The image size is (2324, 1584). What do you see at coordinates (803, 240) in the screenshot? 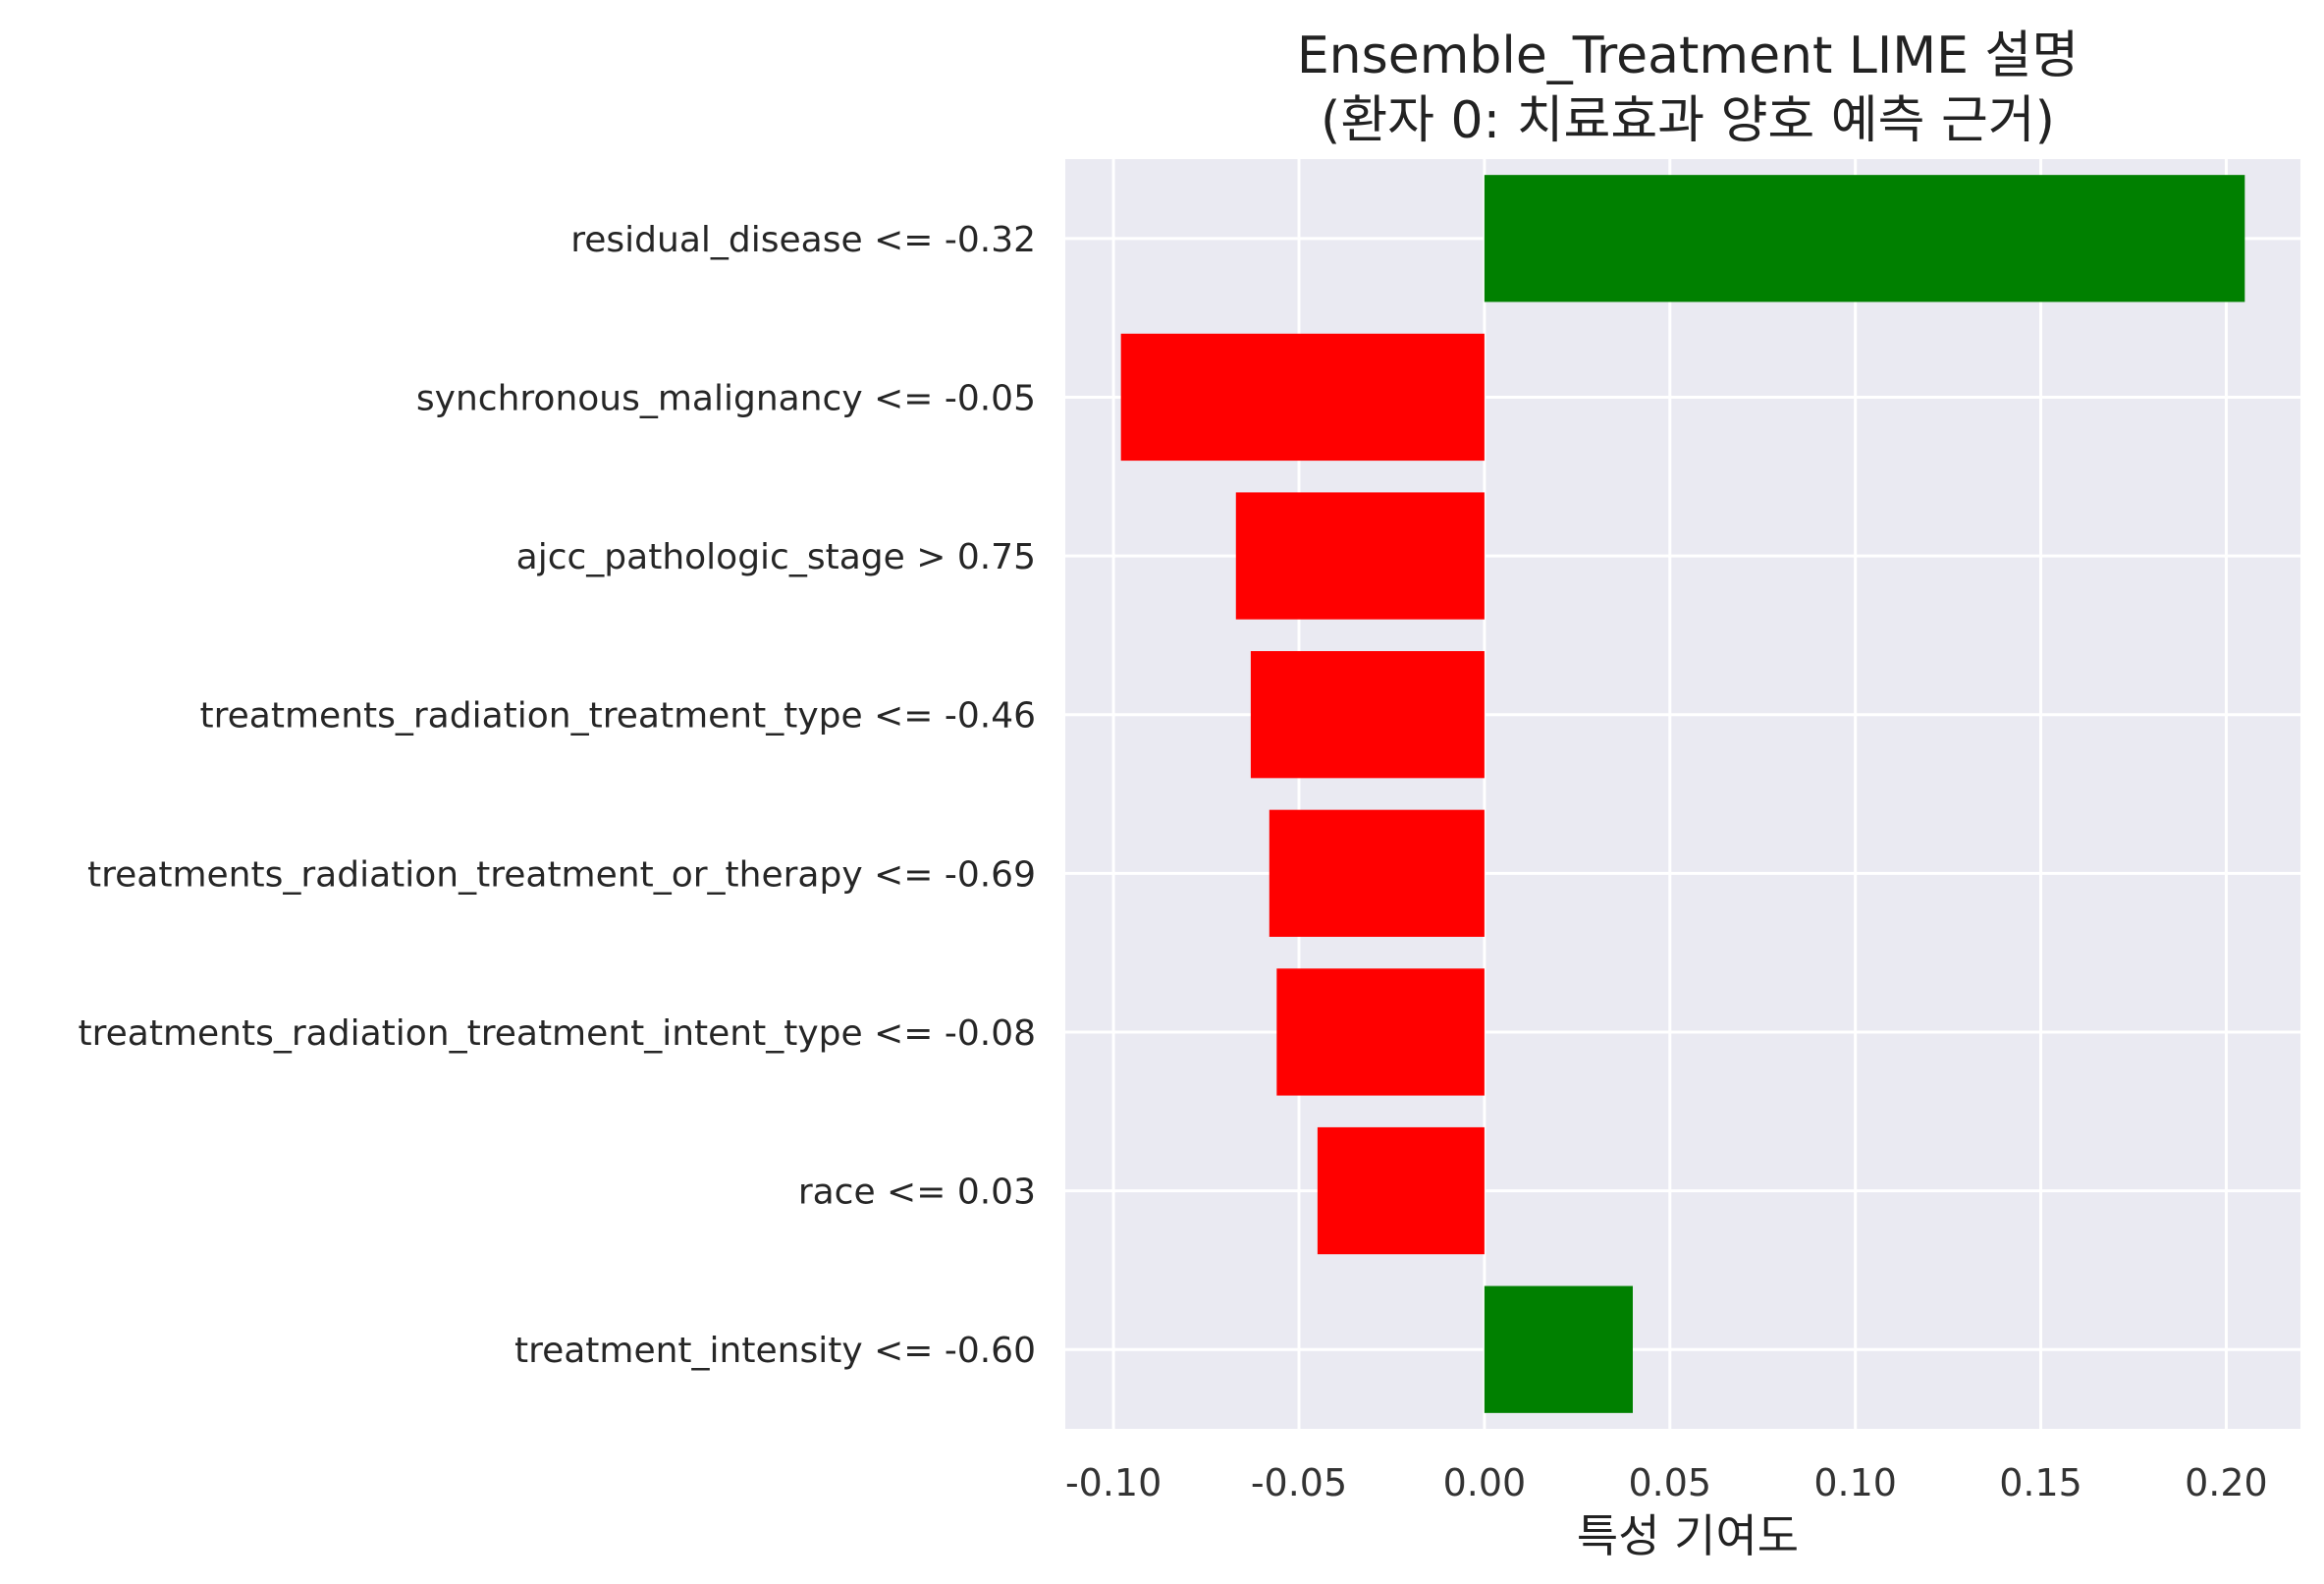
I see `y-tick-label-0: residual_disease <= -0.32` at bounding box center [803, 240].